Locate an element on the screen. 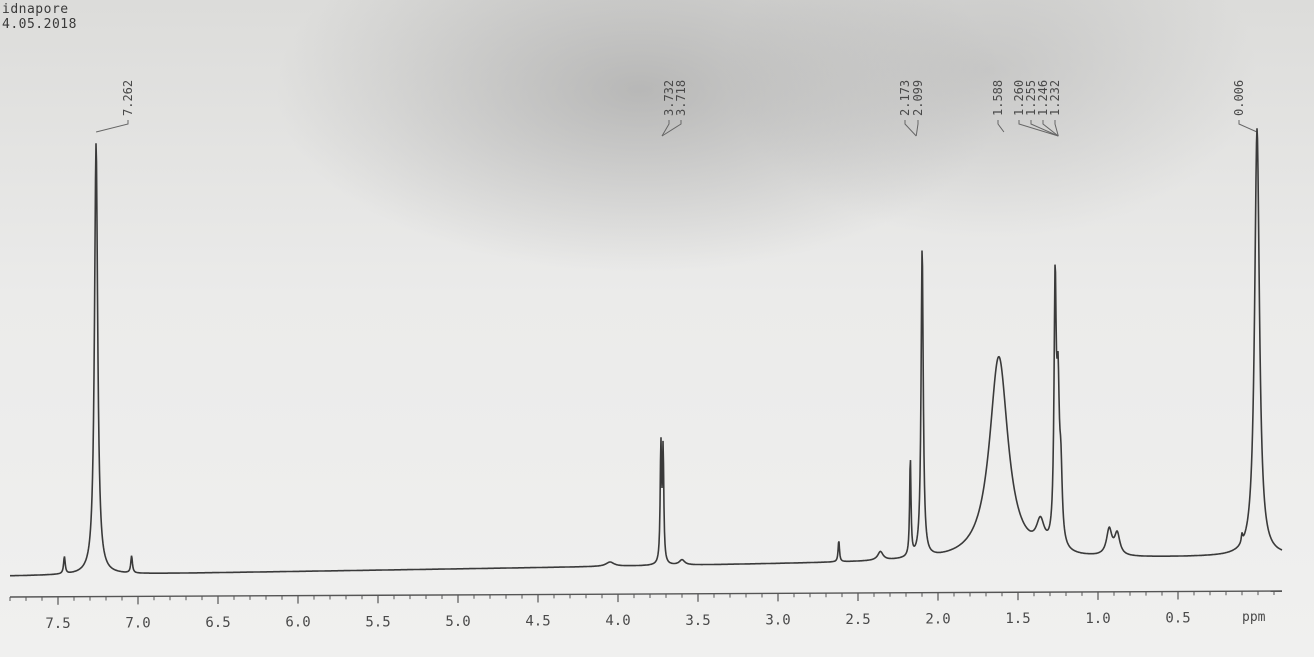 The image size is (1314, 657). peak-label: 0.006 is located at coordinates (1239, 98).